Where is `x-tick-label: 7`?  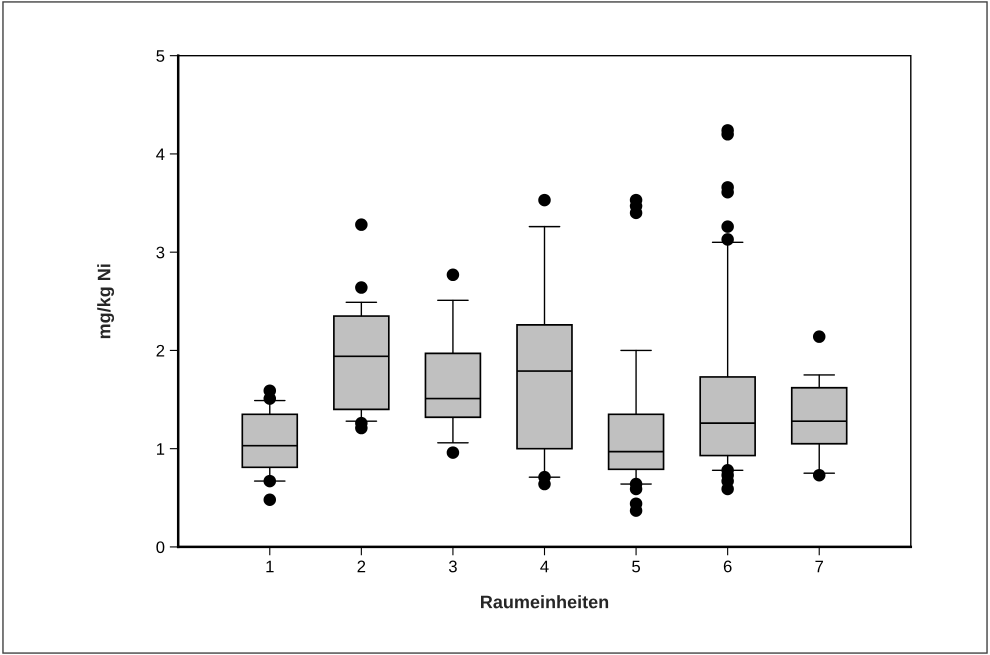 x-tick-label: 7 is located at coordinates (819, 566).